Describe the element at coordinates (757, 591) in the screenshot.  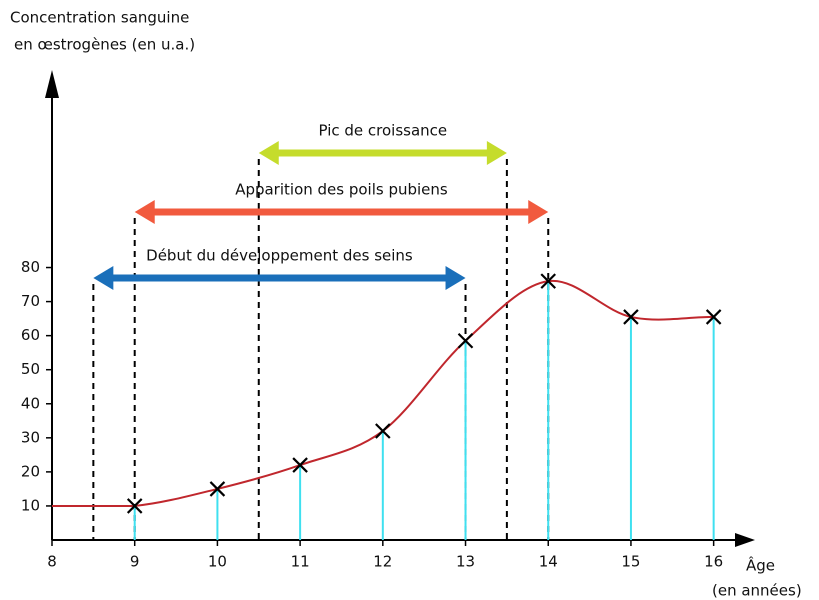
I see `x-axis-label: (en années)` at that location.